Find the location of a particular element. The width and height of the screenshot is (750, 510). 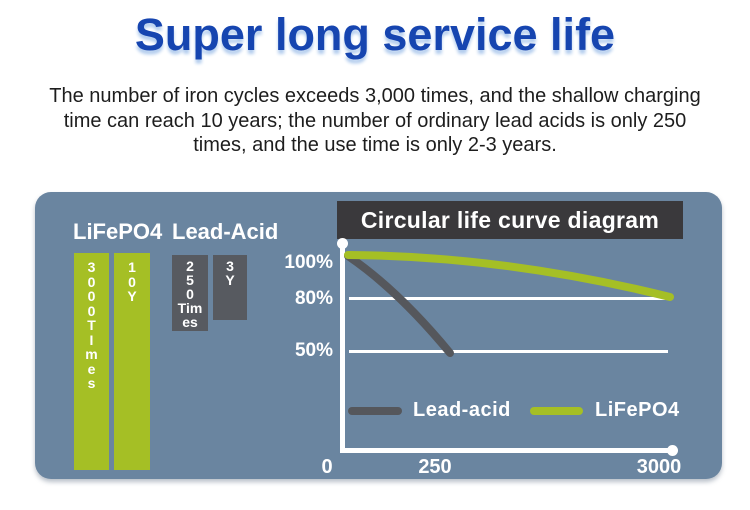

legend-lifepo4-label: LiFePO4 is located at coordinates (637, 410).